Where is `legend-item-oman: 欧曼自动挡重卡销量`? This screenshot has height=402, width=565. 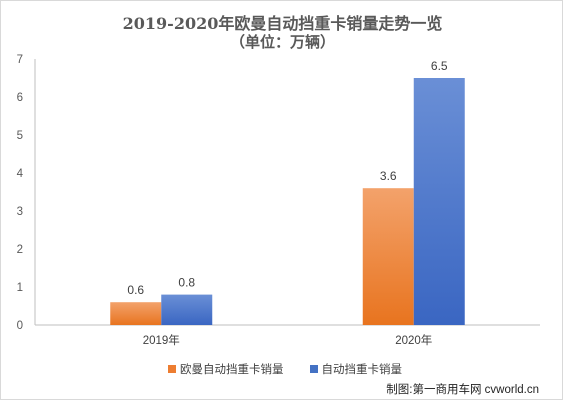 legend-item-oman: 欧曼自动挡重卡销量 is located at coordinates (226, 369).